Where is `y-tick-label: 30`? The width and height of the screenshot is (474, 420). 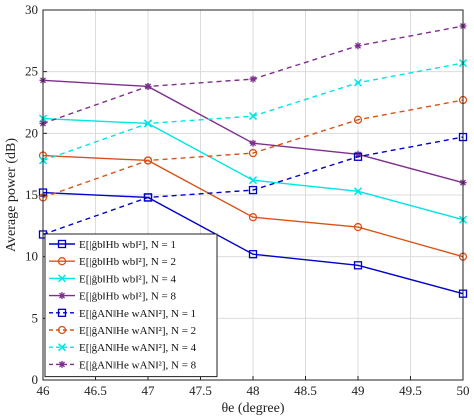
y-tick-label: 30 is located at coordinates (31, 9).